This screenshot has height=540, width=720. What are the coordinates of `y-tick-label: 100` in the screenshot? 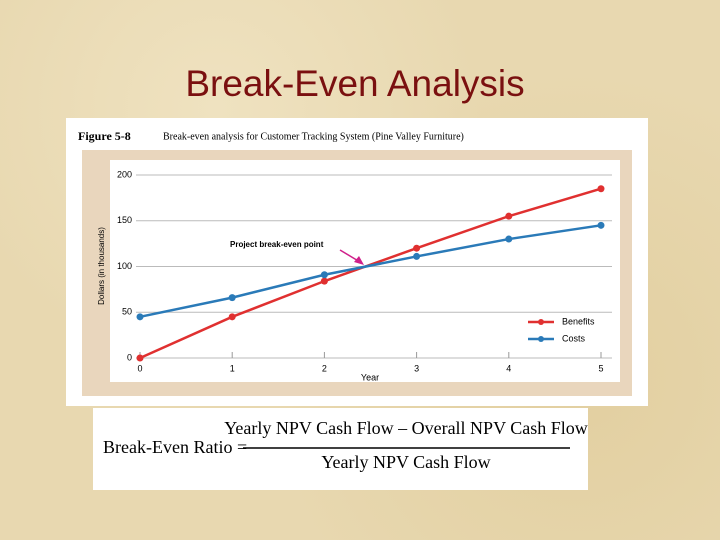 It's located at (124, 266).